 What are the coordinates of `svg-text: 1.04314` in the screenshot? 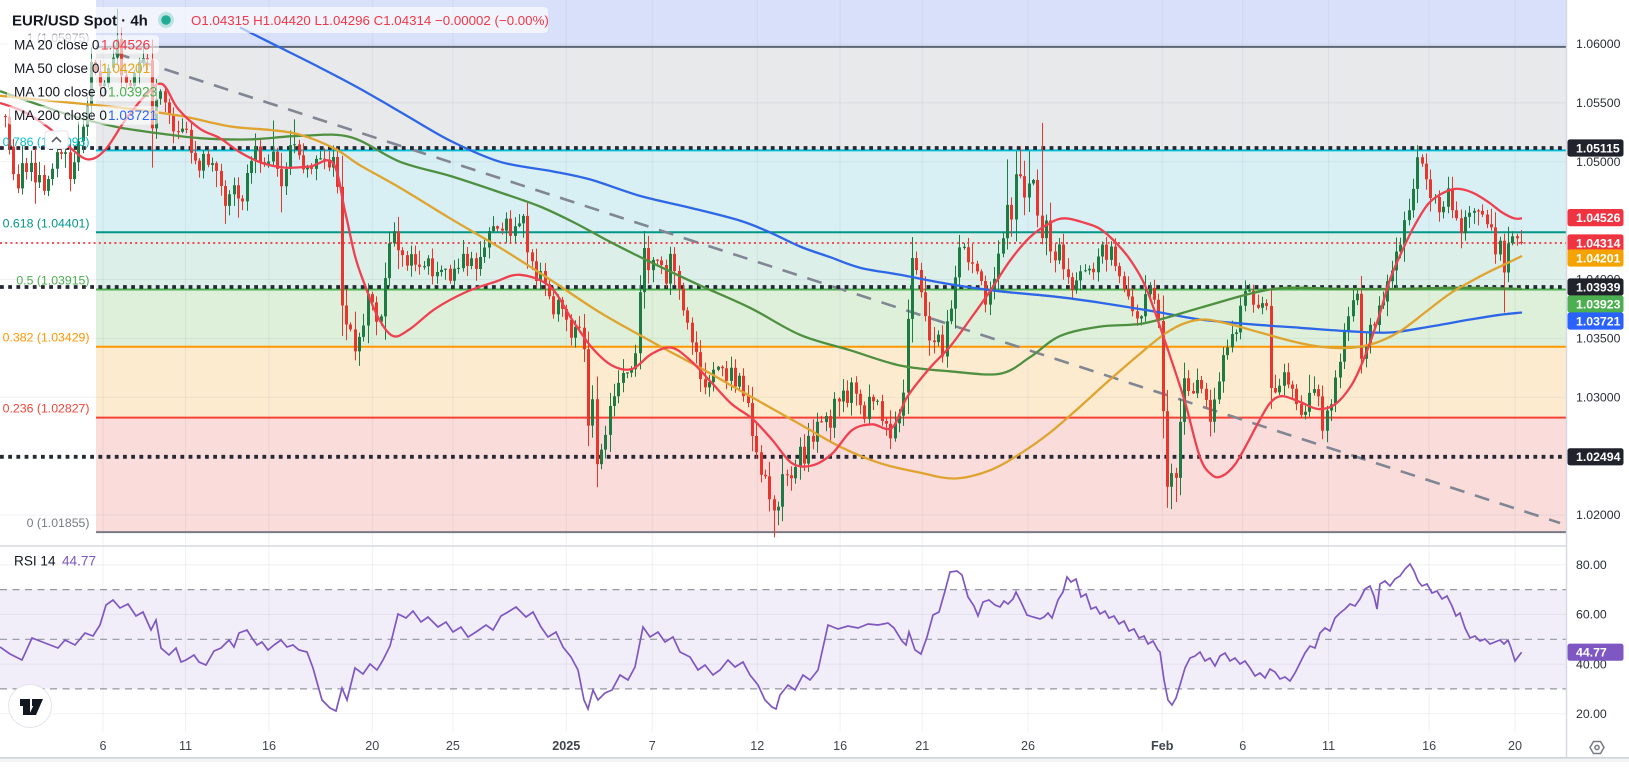 It's located at (1598, 243).